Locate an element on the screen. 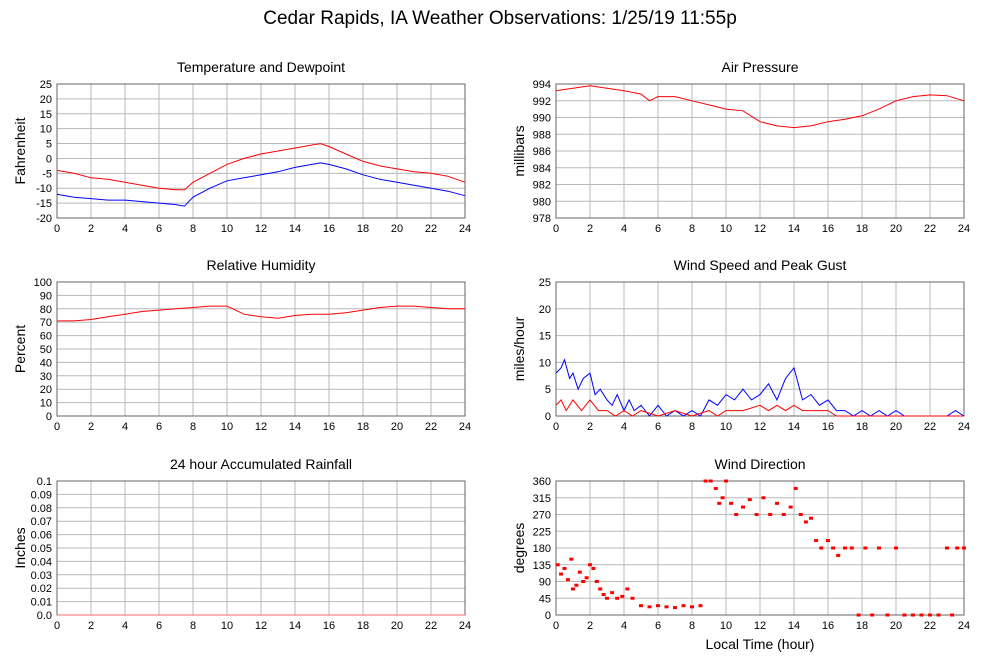 The height and width of the screenshot is (660, 1000). y-axis-label: miles/hour is located at coordinates (519, 348).